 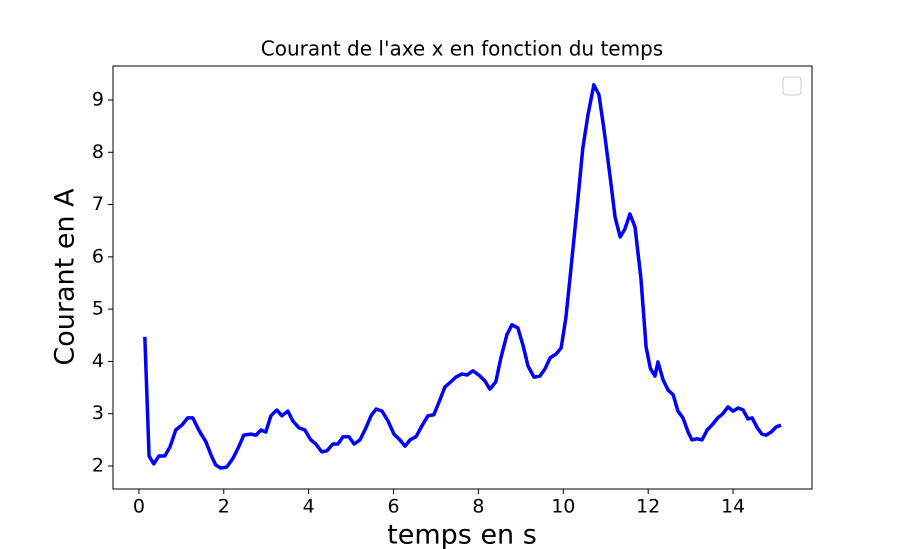 What do you see at coordinates (792, 86) in the screenshot?
I see `legend` at bounding box center [792, 86].